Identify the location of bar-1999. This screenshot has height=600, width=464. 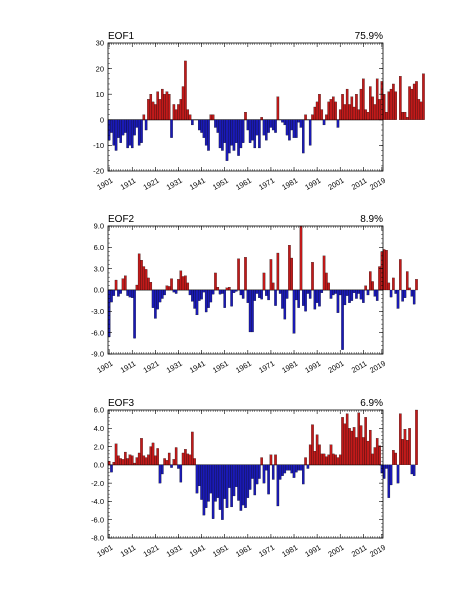
(335, 110).